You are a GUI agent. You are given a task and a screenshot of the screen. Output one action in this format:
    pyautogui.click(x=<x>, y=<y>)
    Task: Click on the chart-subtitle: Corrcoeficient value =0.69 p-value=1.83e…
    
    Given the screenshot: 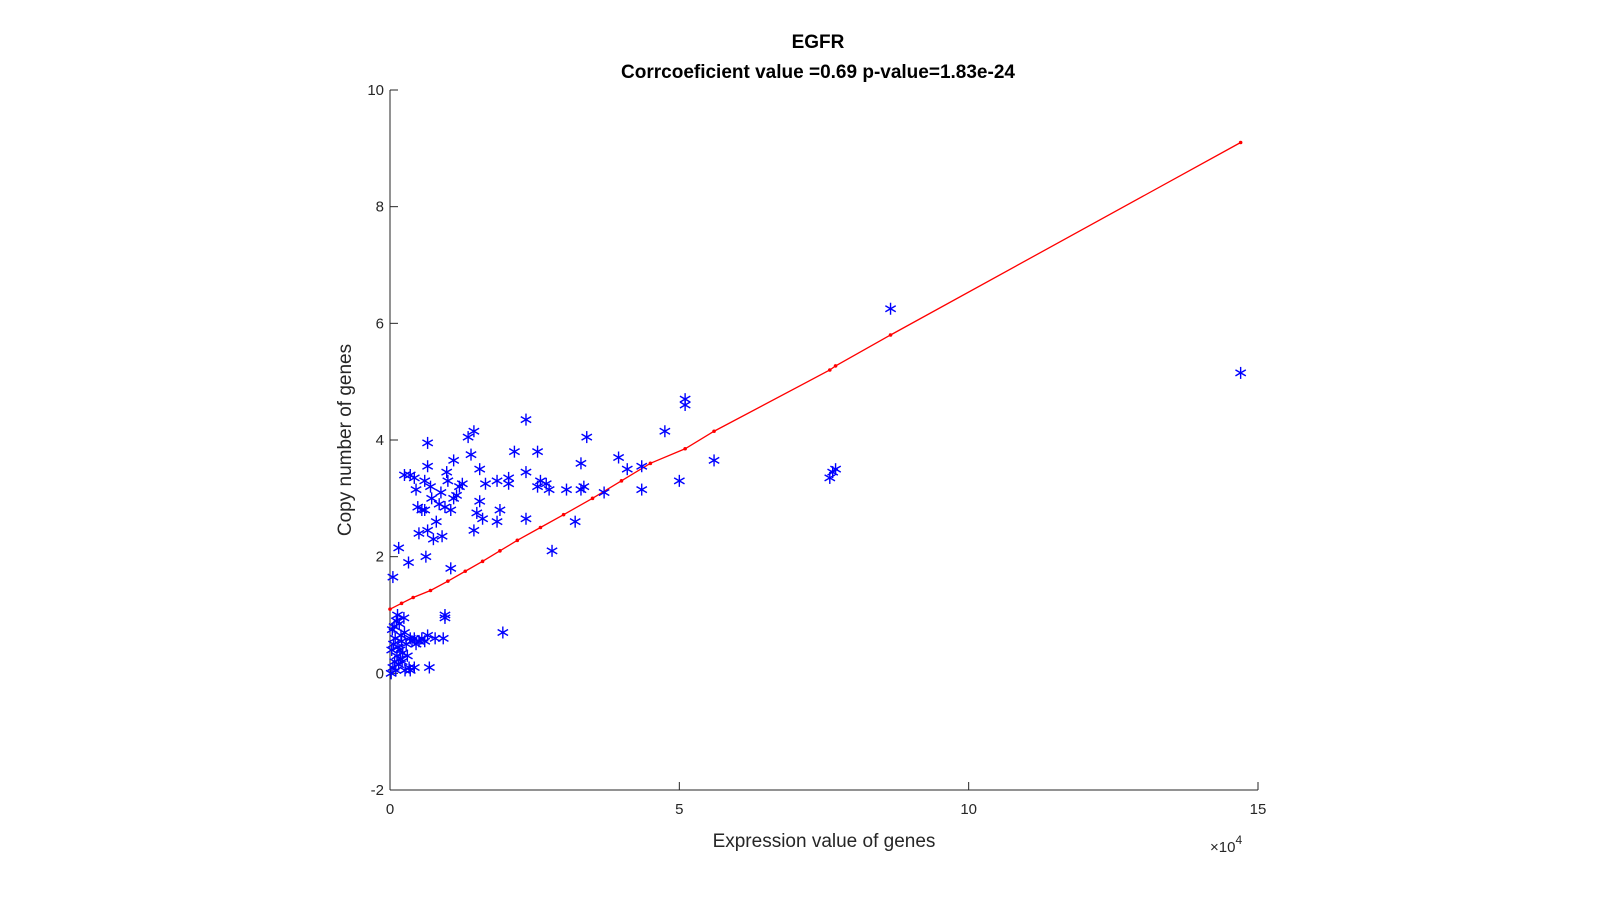 What is the action you would take?
    pyautogui.click(x=818, y=72)
    